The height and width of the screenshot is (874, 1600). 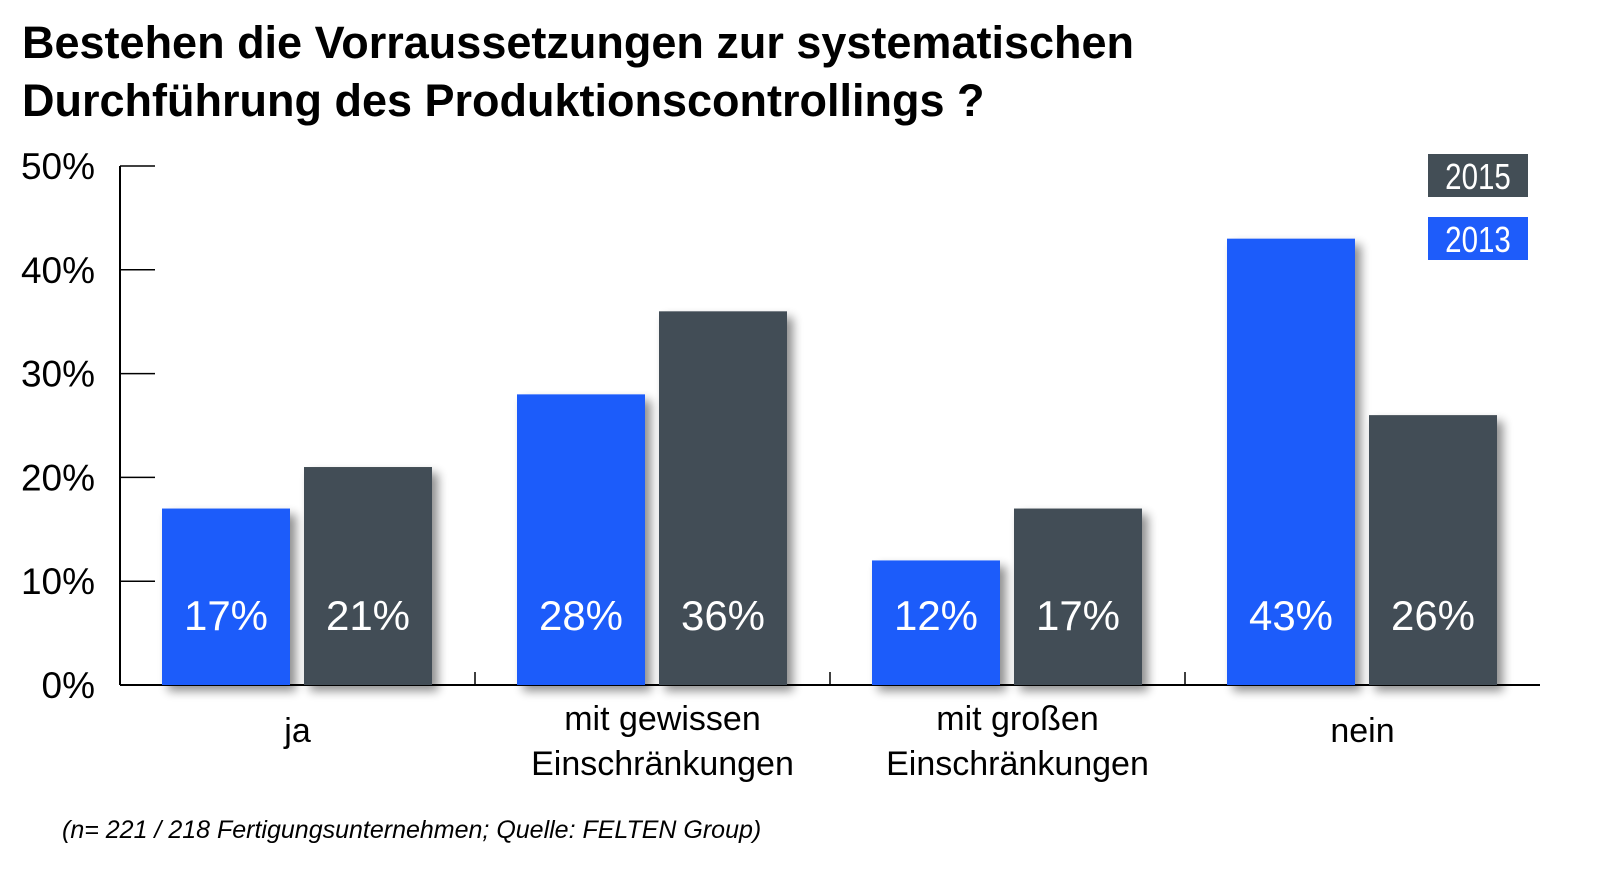 What do you see at coordinates (58, 477) in the screenshot?
I see `y-tick-label: 20%` at bounding box center [58, 477].